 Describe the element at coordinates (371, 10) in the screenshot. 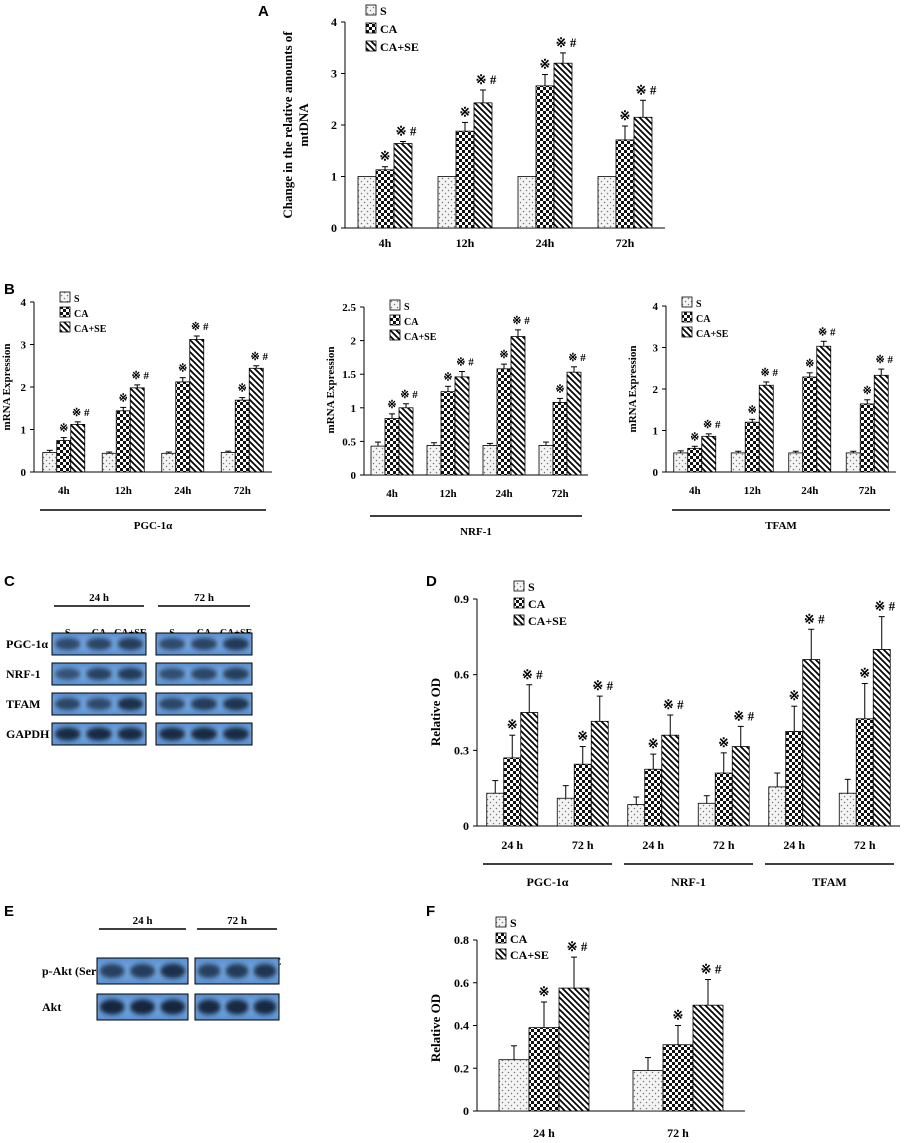

I see `chart-a-legend-swatch-s` at that location.